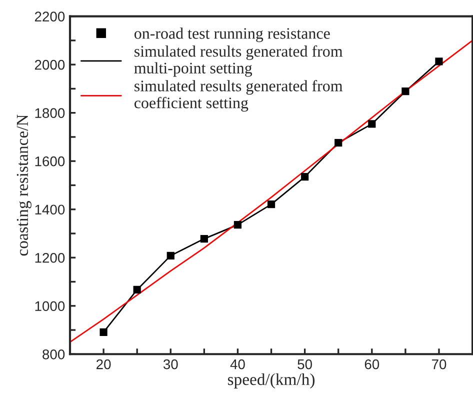  I want to click on y-tick-label: 1400, so click(50, 209).